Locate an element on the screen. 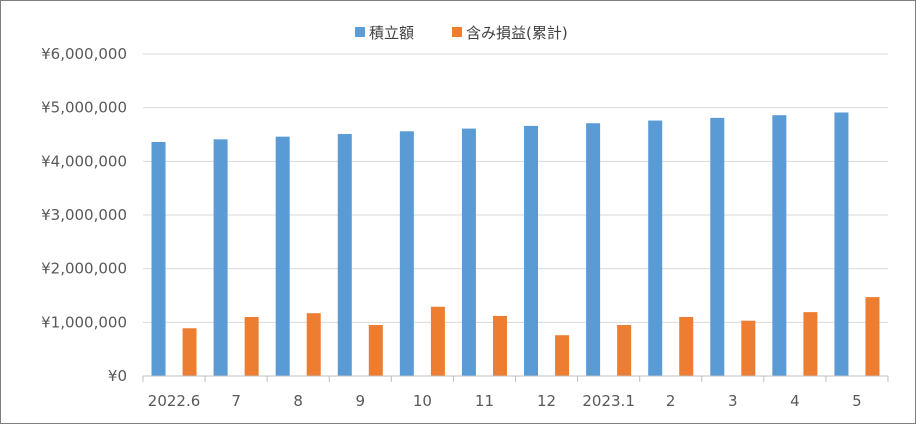  x-tick-label: 12 is located at coordinates (546, 401).